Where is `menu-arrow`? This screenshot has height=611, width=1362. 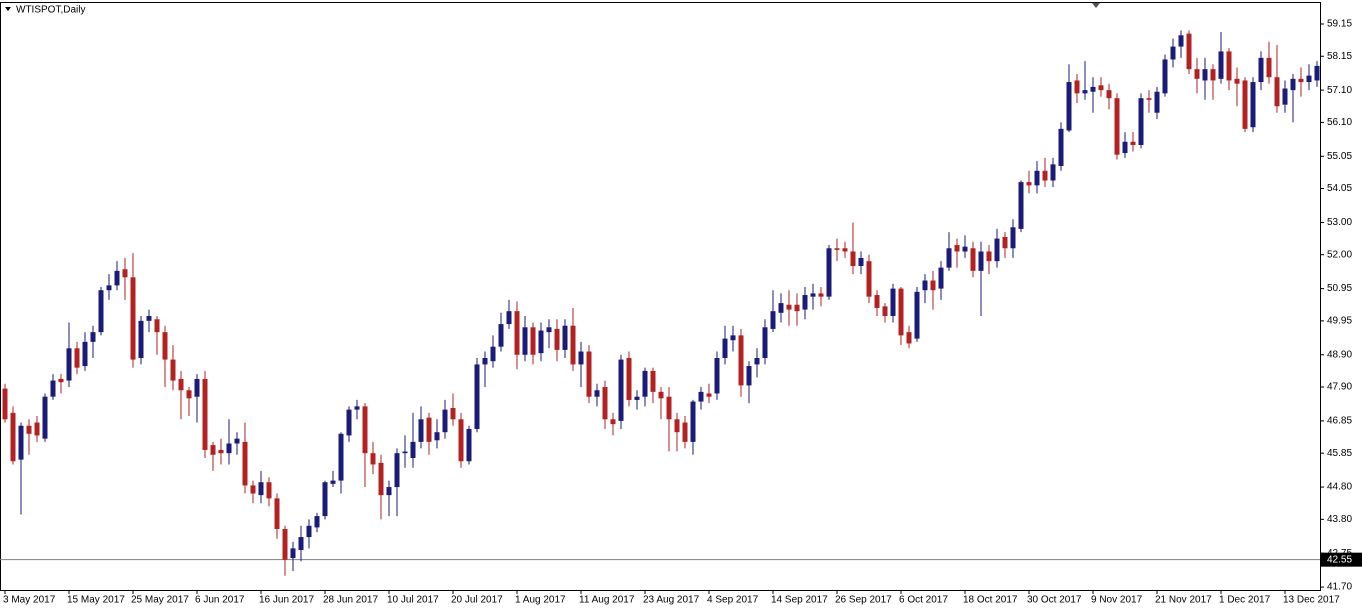 menu-arrow is located at coordinates (8, 9).